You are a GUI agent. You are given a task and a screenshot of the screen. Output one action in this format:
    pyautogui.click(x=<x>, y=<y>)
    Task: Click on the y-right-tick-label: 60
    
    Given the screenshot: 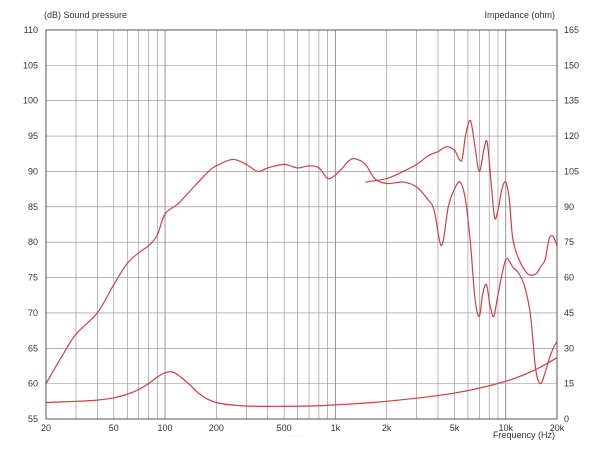 What is the action you would take?
    pyautogui.click(x=569, y=278)
    